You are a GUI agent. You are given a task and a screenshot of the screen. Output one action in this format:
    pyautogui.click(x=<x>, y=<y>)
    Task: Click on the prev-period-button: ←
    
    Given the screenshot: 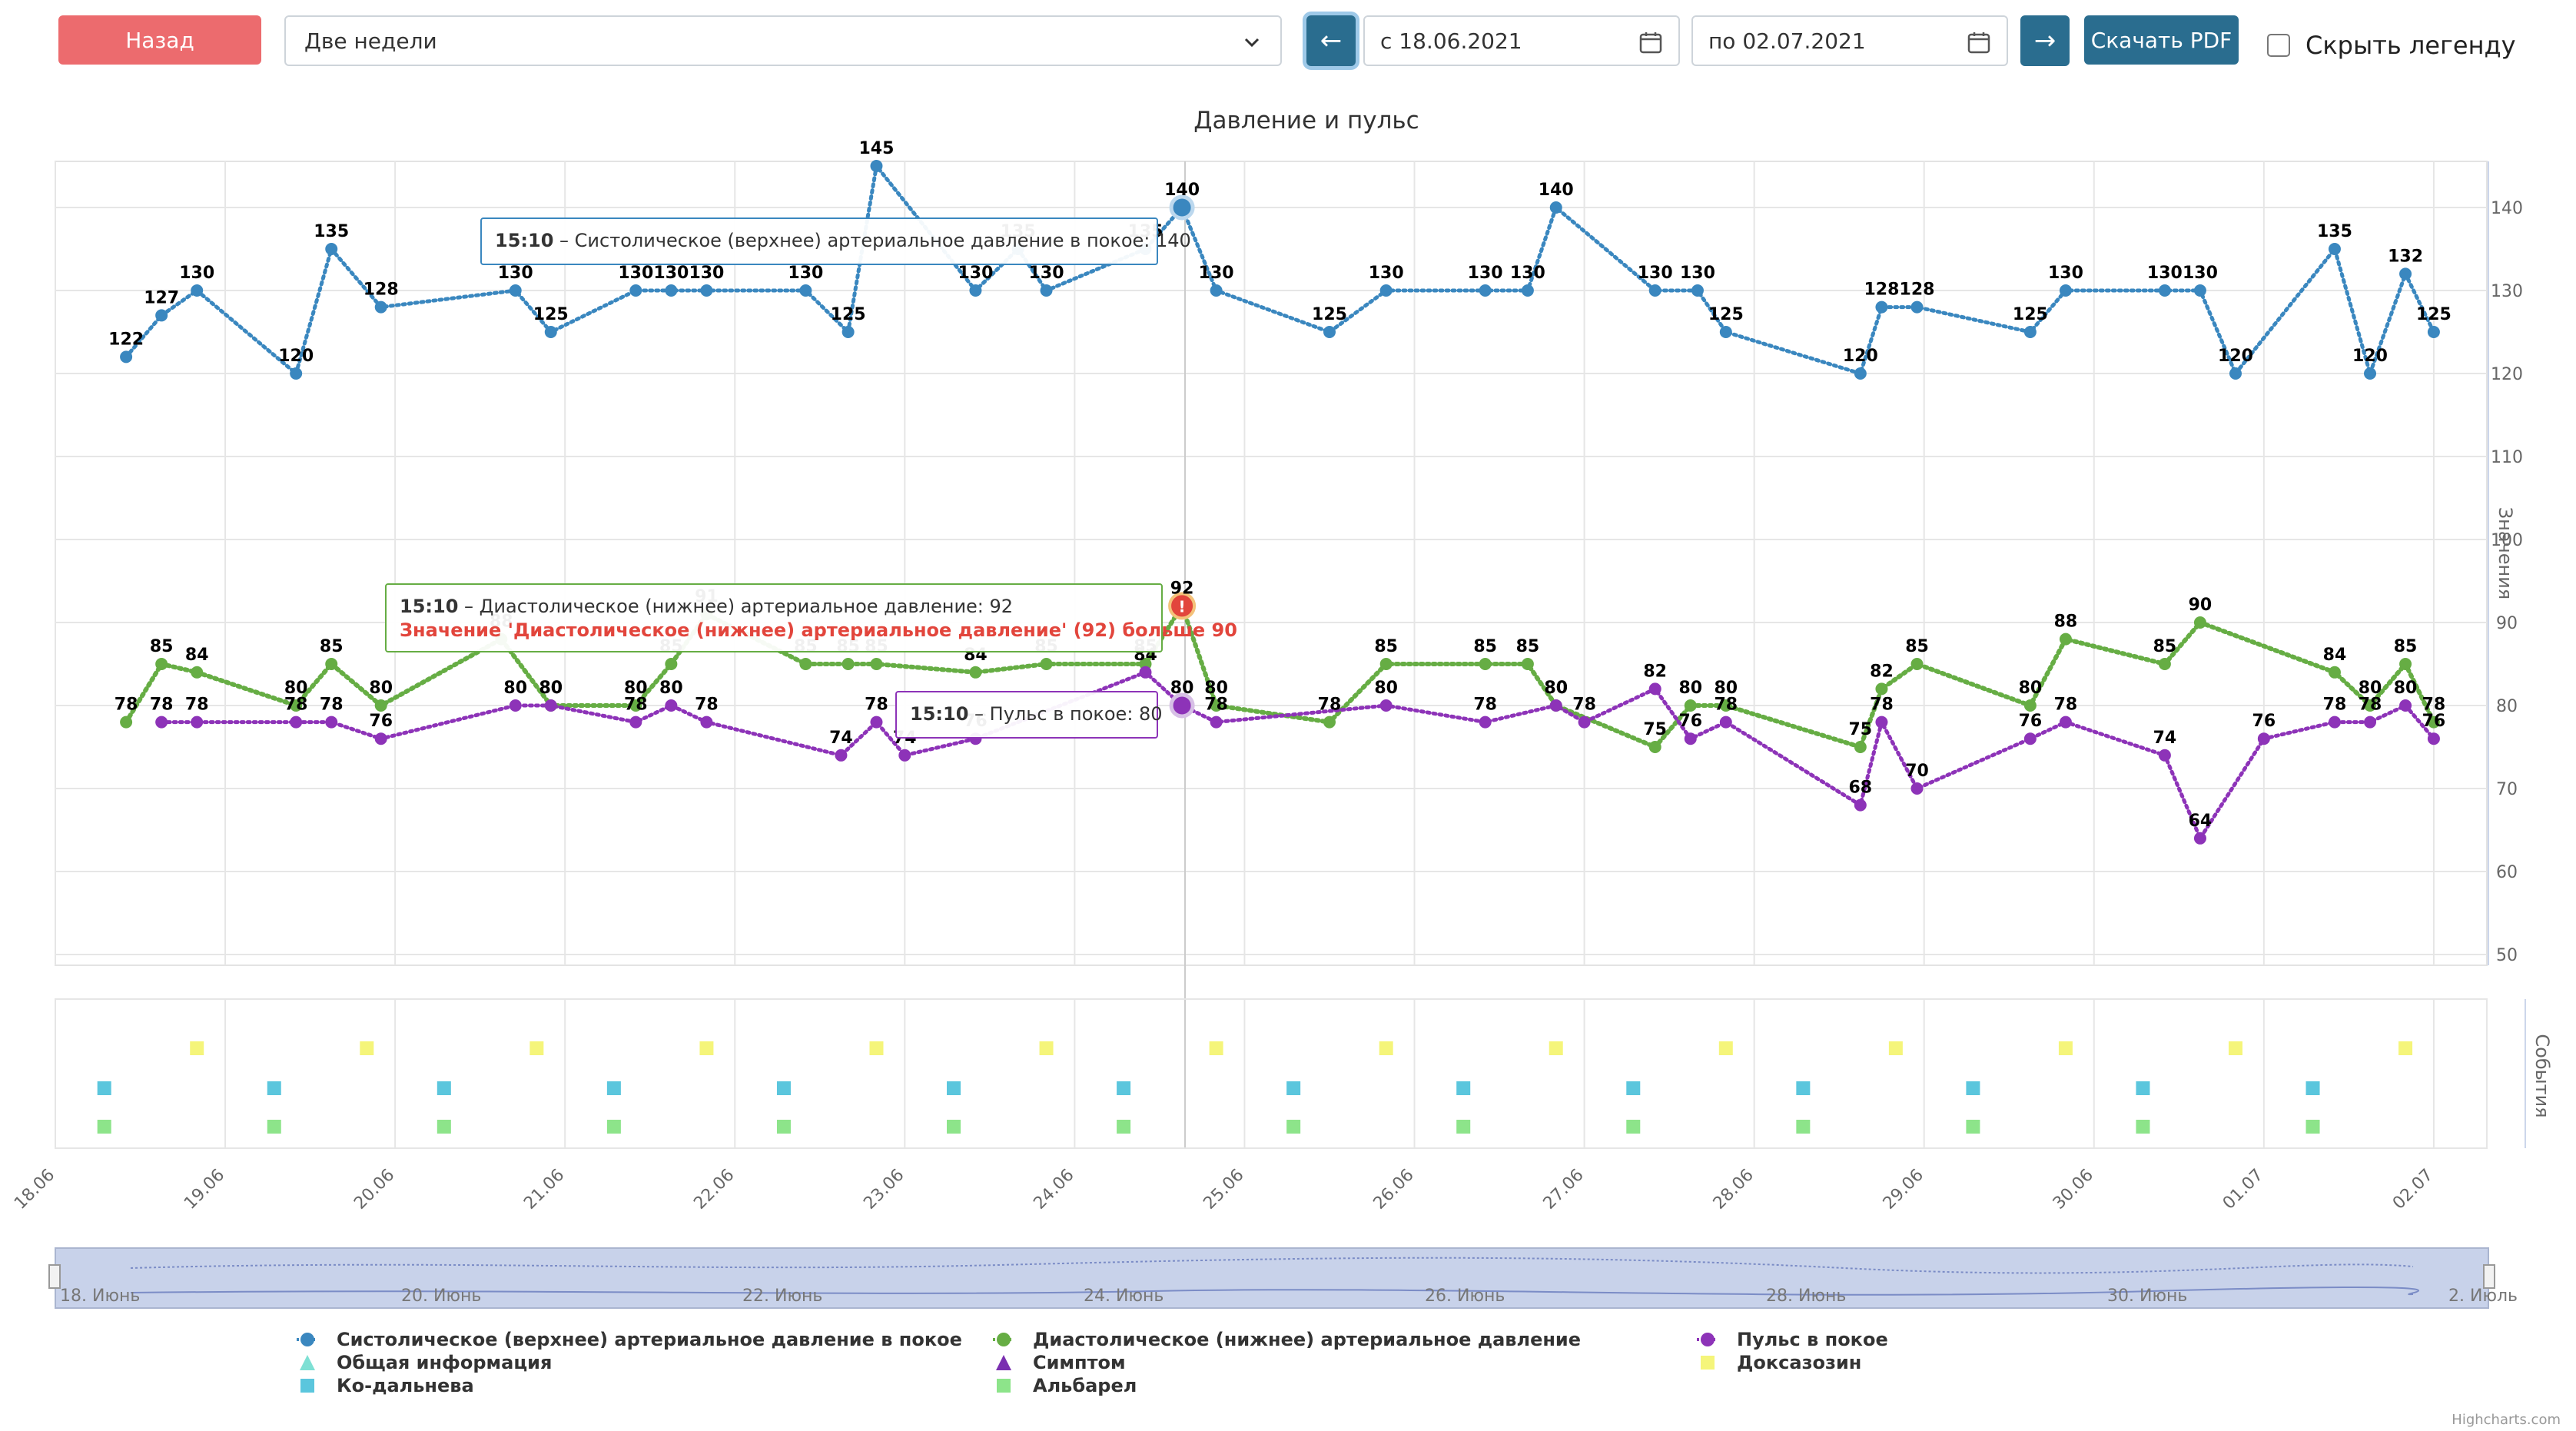 What is the action you would take?
    pyautogui.click(x=1331, y=40)
    